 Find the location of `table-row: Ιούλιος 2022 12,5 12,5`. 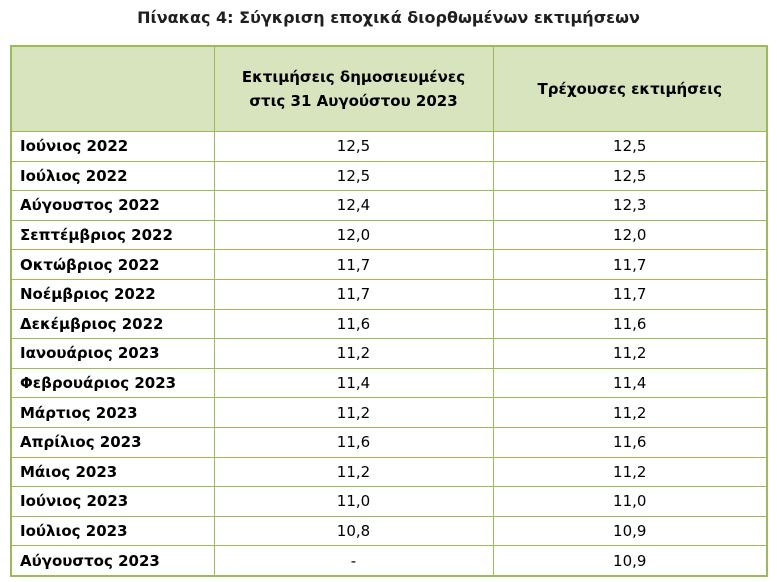

table-row: Ιούλιος 2022 12,5 12,5 is located at coordinates (389, 176).